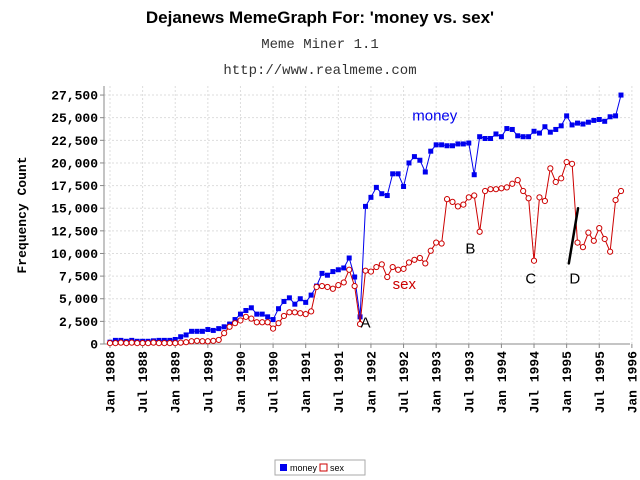 Image resolution: width=640 pixels, height=480 pixels. What do you see at coordinates (22, 214) in the screenshot?
I see `y-axis-label: Frequency Count` at bounding box center [22, 214].